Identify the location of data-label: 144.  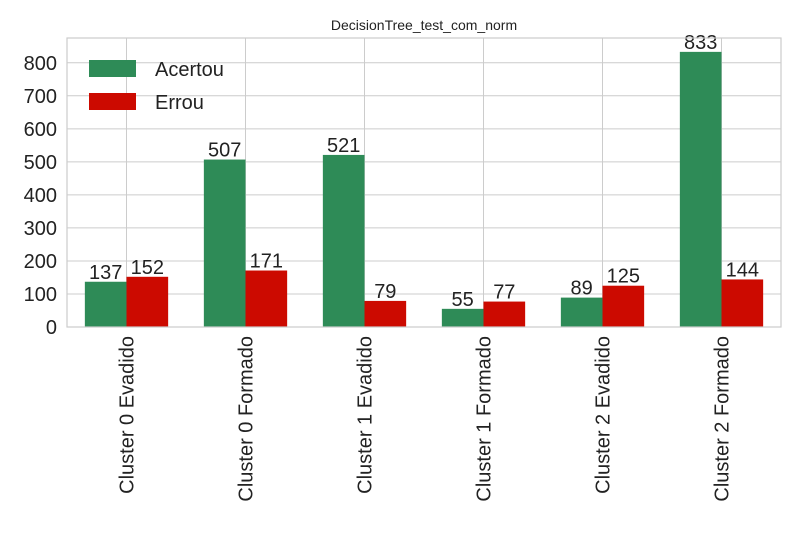
(742, 270).